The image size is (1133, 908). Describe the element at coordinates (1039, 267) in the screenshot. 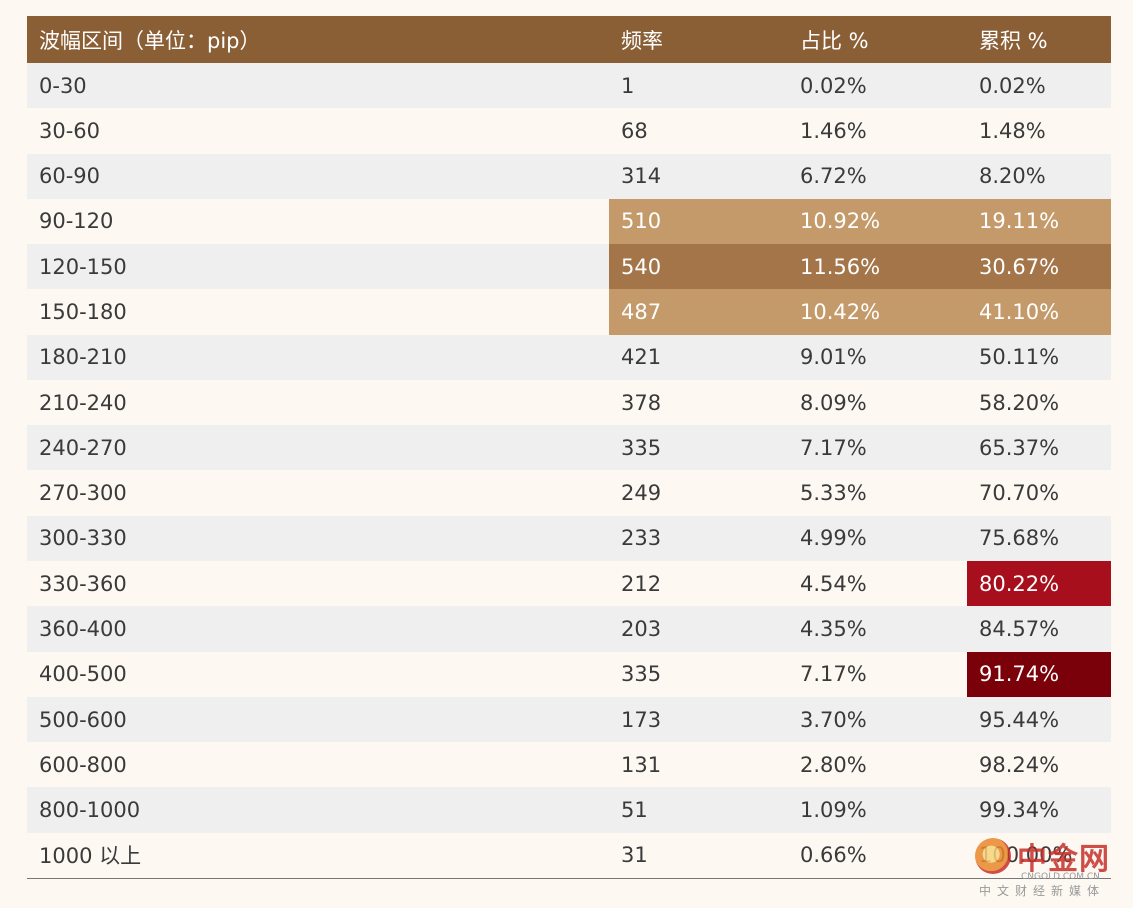

I see `table-cell: 30.67%` at that location.